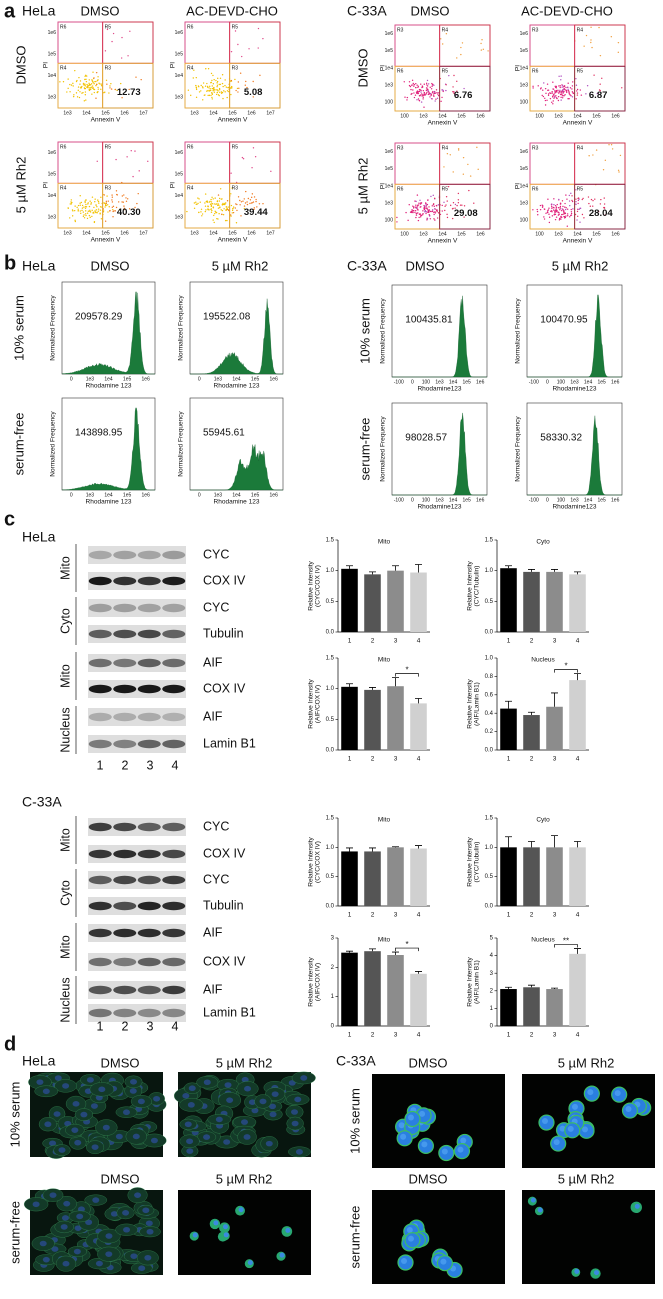 The width and height of the screenshot is (663, 1299). Describe the element at coordinates (389, 186) in the screenshot. I see `y-tick-label: 1e4` at that location.